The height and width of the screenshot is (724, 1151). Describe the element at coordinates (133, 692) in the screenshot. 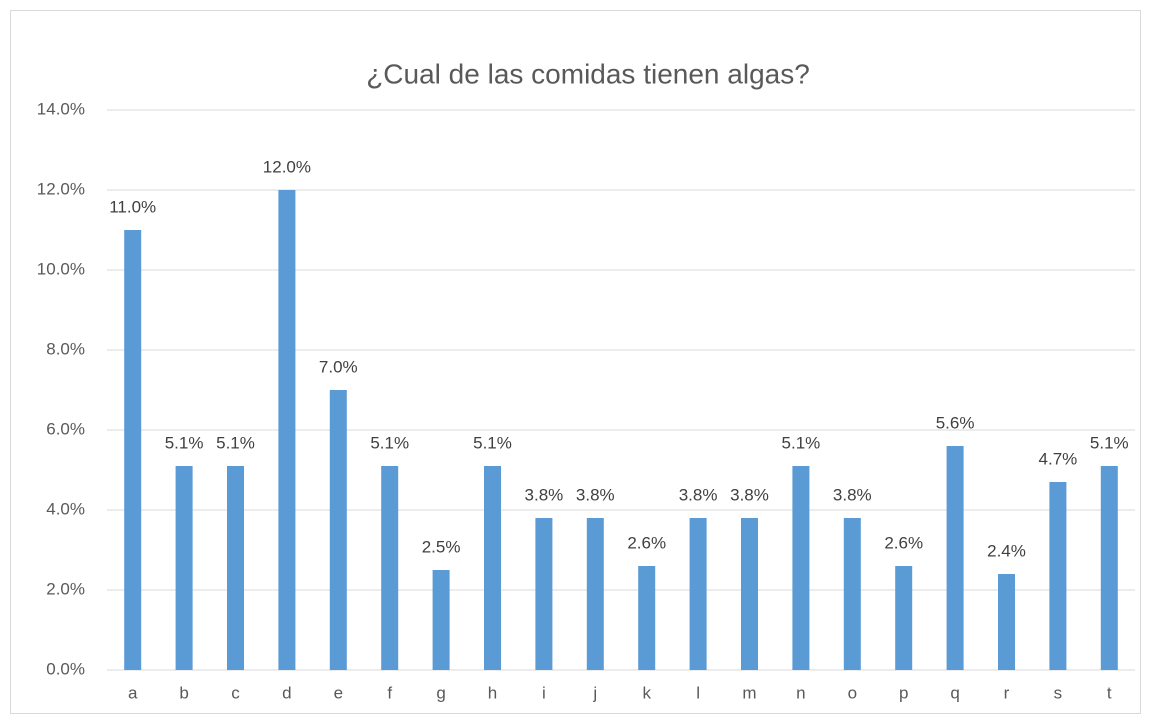

I see `x-tick-label: a` at that location.